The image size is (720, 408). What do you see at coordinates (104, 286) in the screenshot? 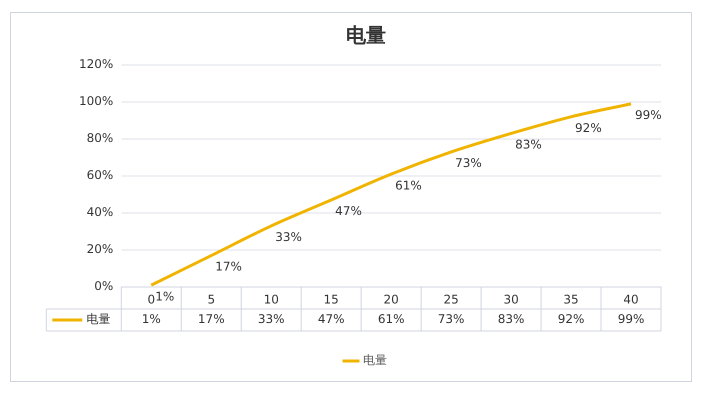
I see `y-tick-label: 0%` at bounding box center [104, 286].